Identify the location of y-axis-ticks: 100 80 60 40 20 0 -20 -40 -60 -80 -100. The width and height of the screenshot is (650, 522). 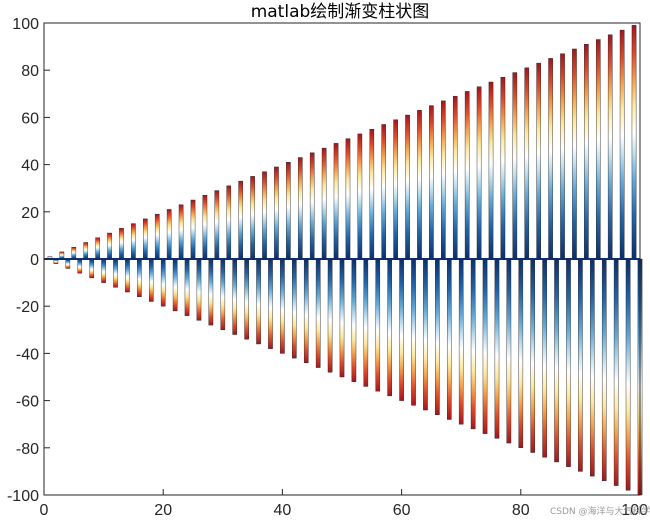
(28, 260).